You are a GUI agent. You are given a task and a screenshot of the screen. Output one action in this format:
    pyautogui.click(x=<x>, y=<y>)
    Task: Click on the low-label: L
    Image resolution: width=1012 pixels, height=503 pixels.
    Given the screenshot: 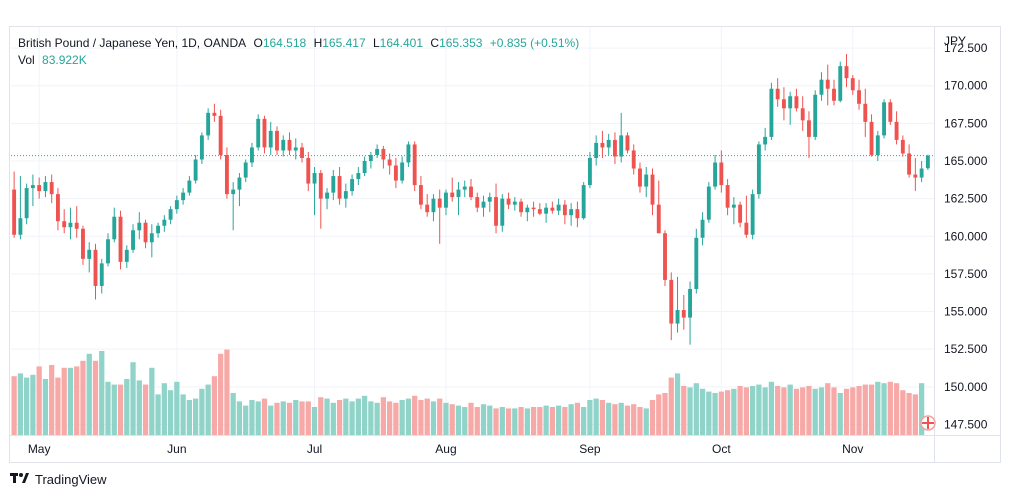 What is the action you would take?
    pyautogui.click(x=376, y=43)
    